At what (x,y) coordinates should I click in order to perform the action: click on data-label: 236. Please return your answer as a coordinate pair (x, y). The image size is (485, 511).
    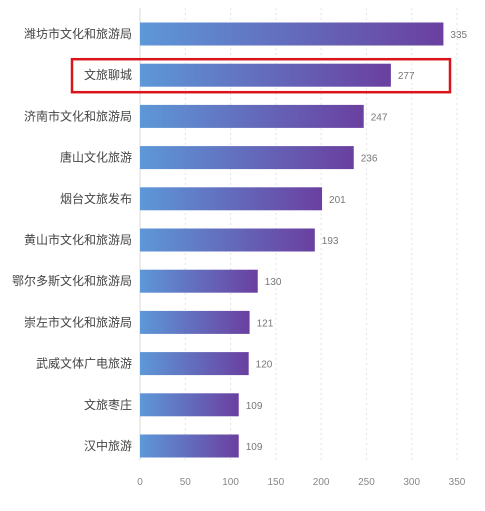
    Looking at the image, I should click on (369, 159).